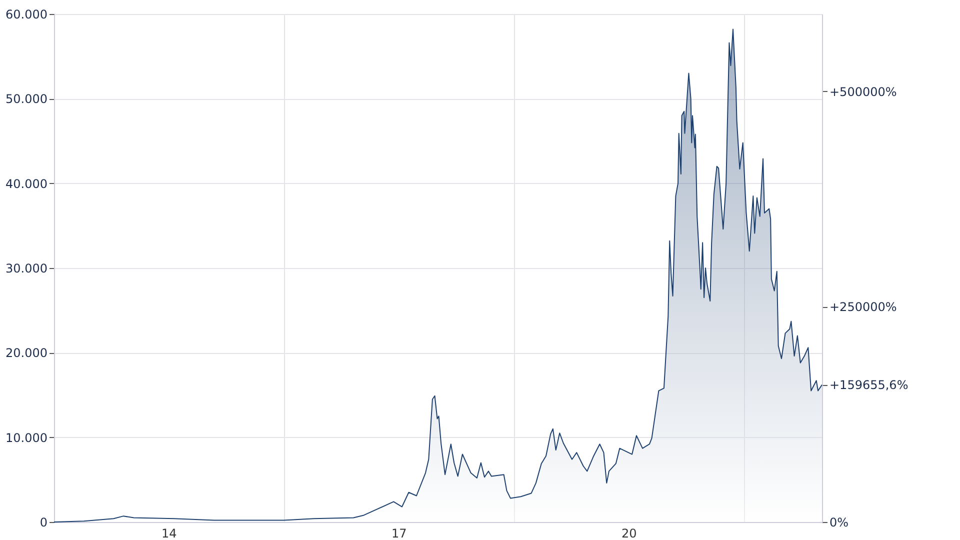 This screenshot has width=960, height=540. I want to click on y-tick-label: 50.000, so click(27, 99).